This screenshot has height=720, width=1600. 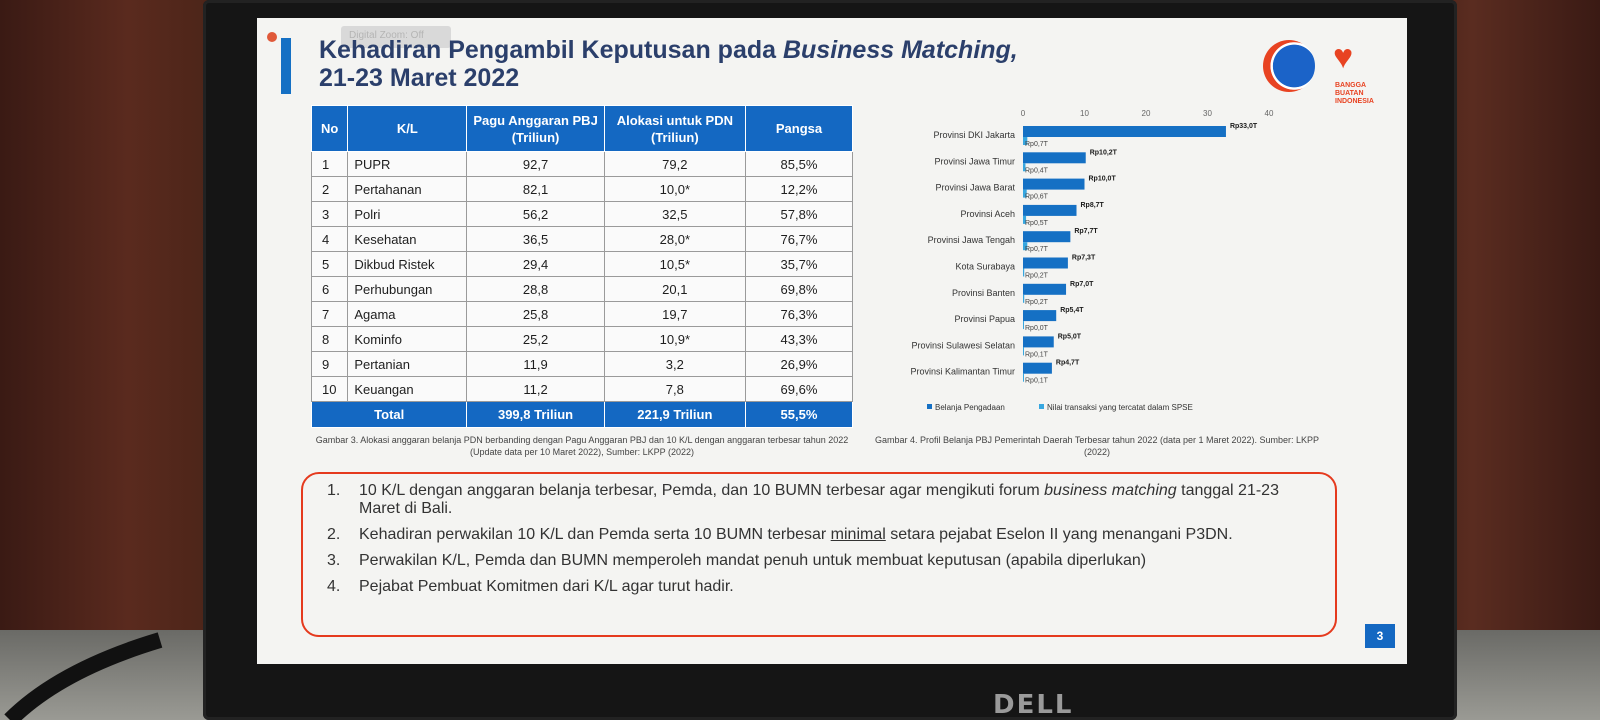 I want to click on logos: ♥ BANGGA BUATAN INDONESIA, so click(x=1323, y=68).